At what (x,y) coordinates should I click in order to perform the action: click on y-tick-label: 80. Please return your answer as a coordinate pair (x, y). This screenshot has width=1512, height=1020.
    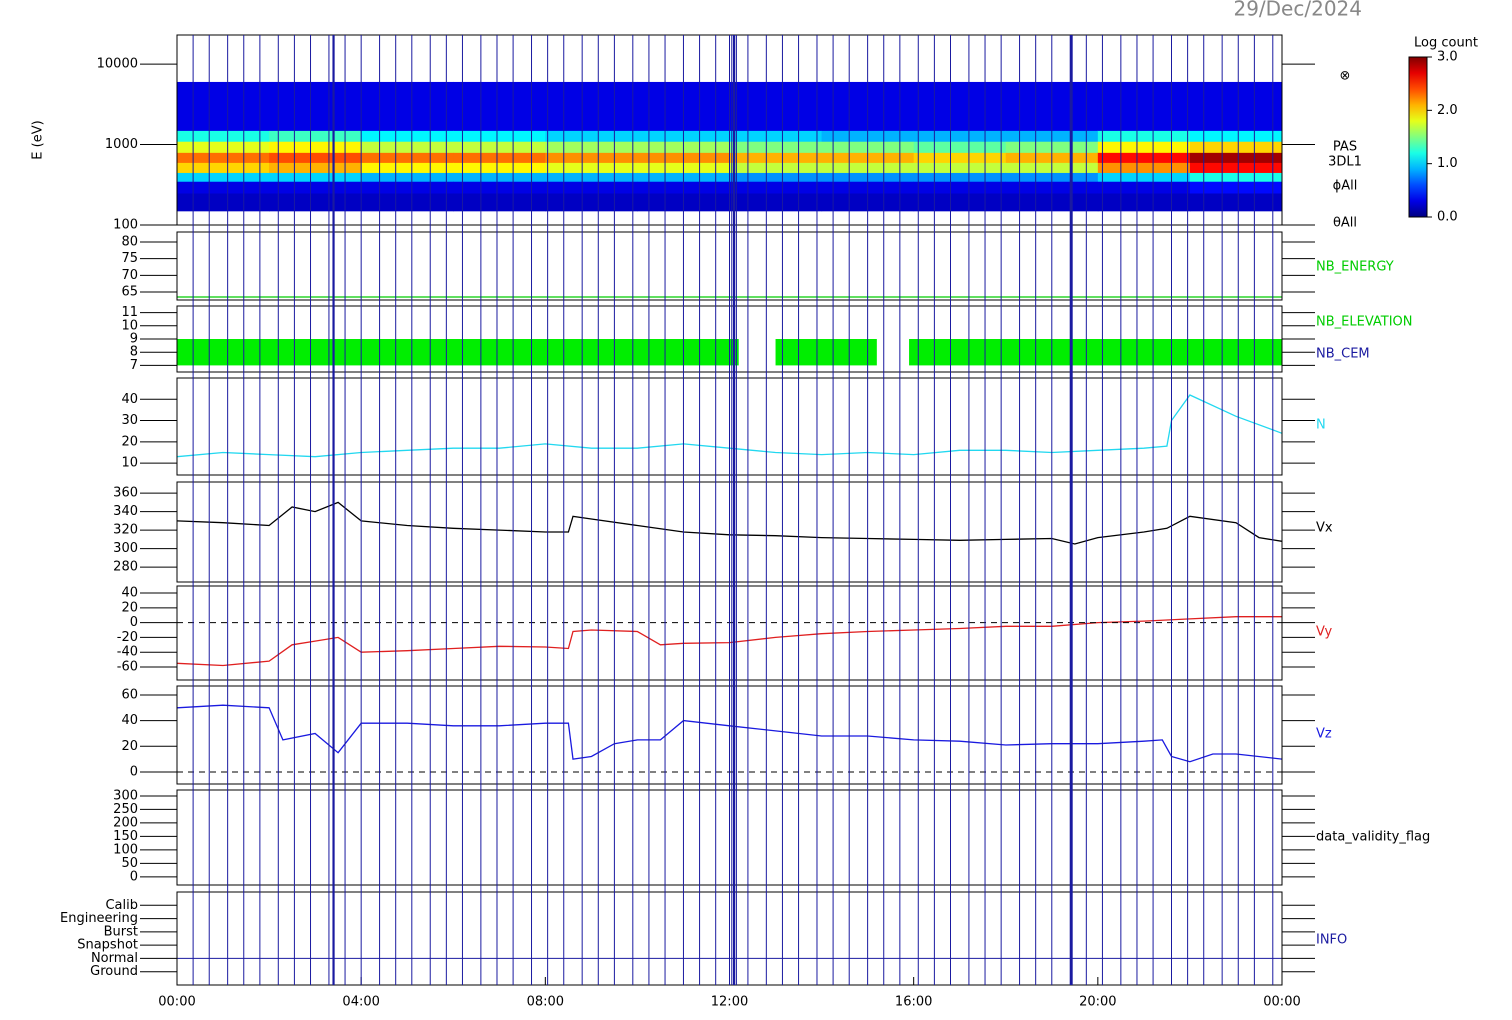
    Looking at the image, I should click on (129, 242).